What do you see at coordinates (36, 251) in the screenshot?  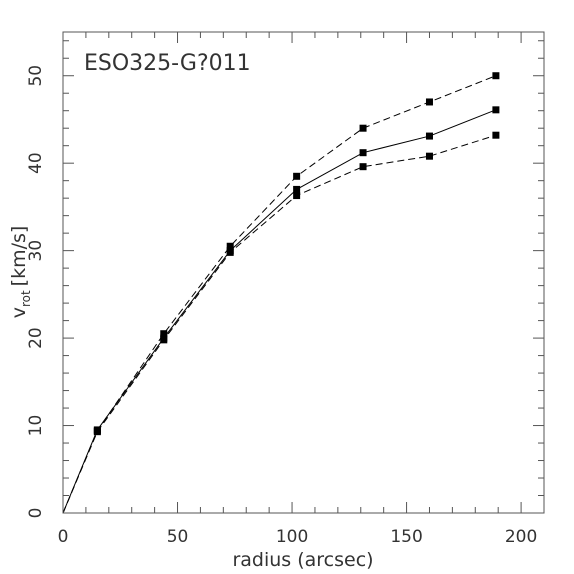 I see `y-tick-label: 30` at bounding box center [36, 251].